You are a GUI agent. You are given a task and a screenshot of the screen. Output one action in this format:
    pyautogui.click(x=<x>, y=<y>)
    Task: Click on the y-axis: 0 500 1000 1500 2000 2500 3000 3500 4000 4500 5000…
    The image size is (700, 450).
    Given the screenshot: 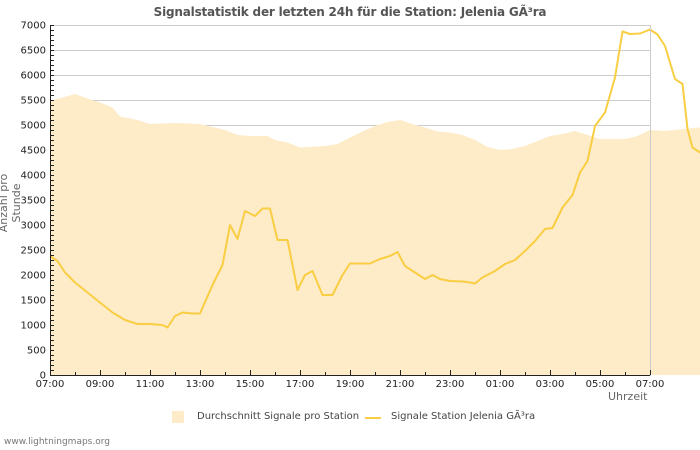 What is the action you would take?
    pyautogui.click(x=37, y=201)
    